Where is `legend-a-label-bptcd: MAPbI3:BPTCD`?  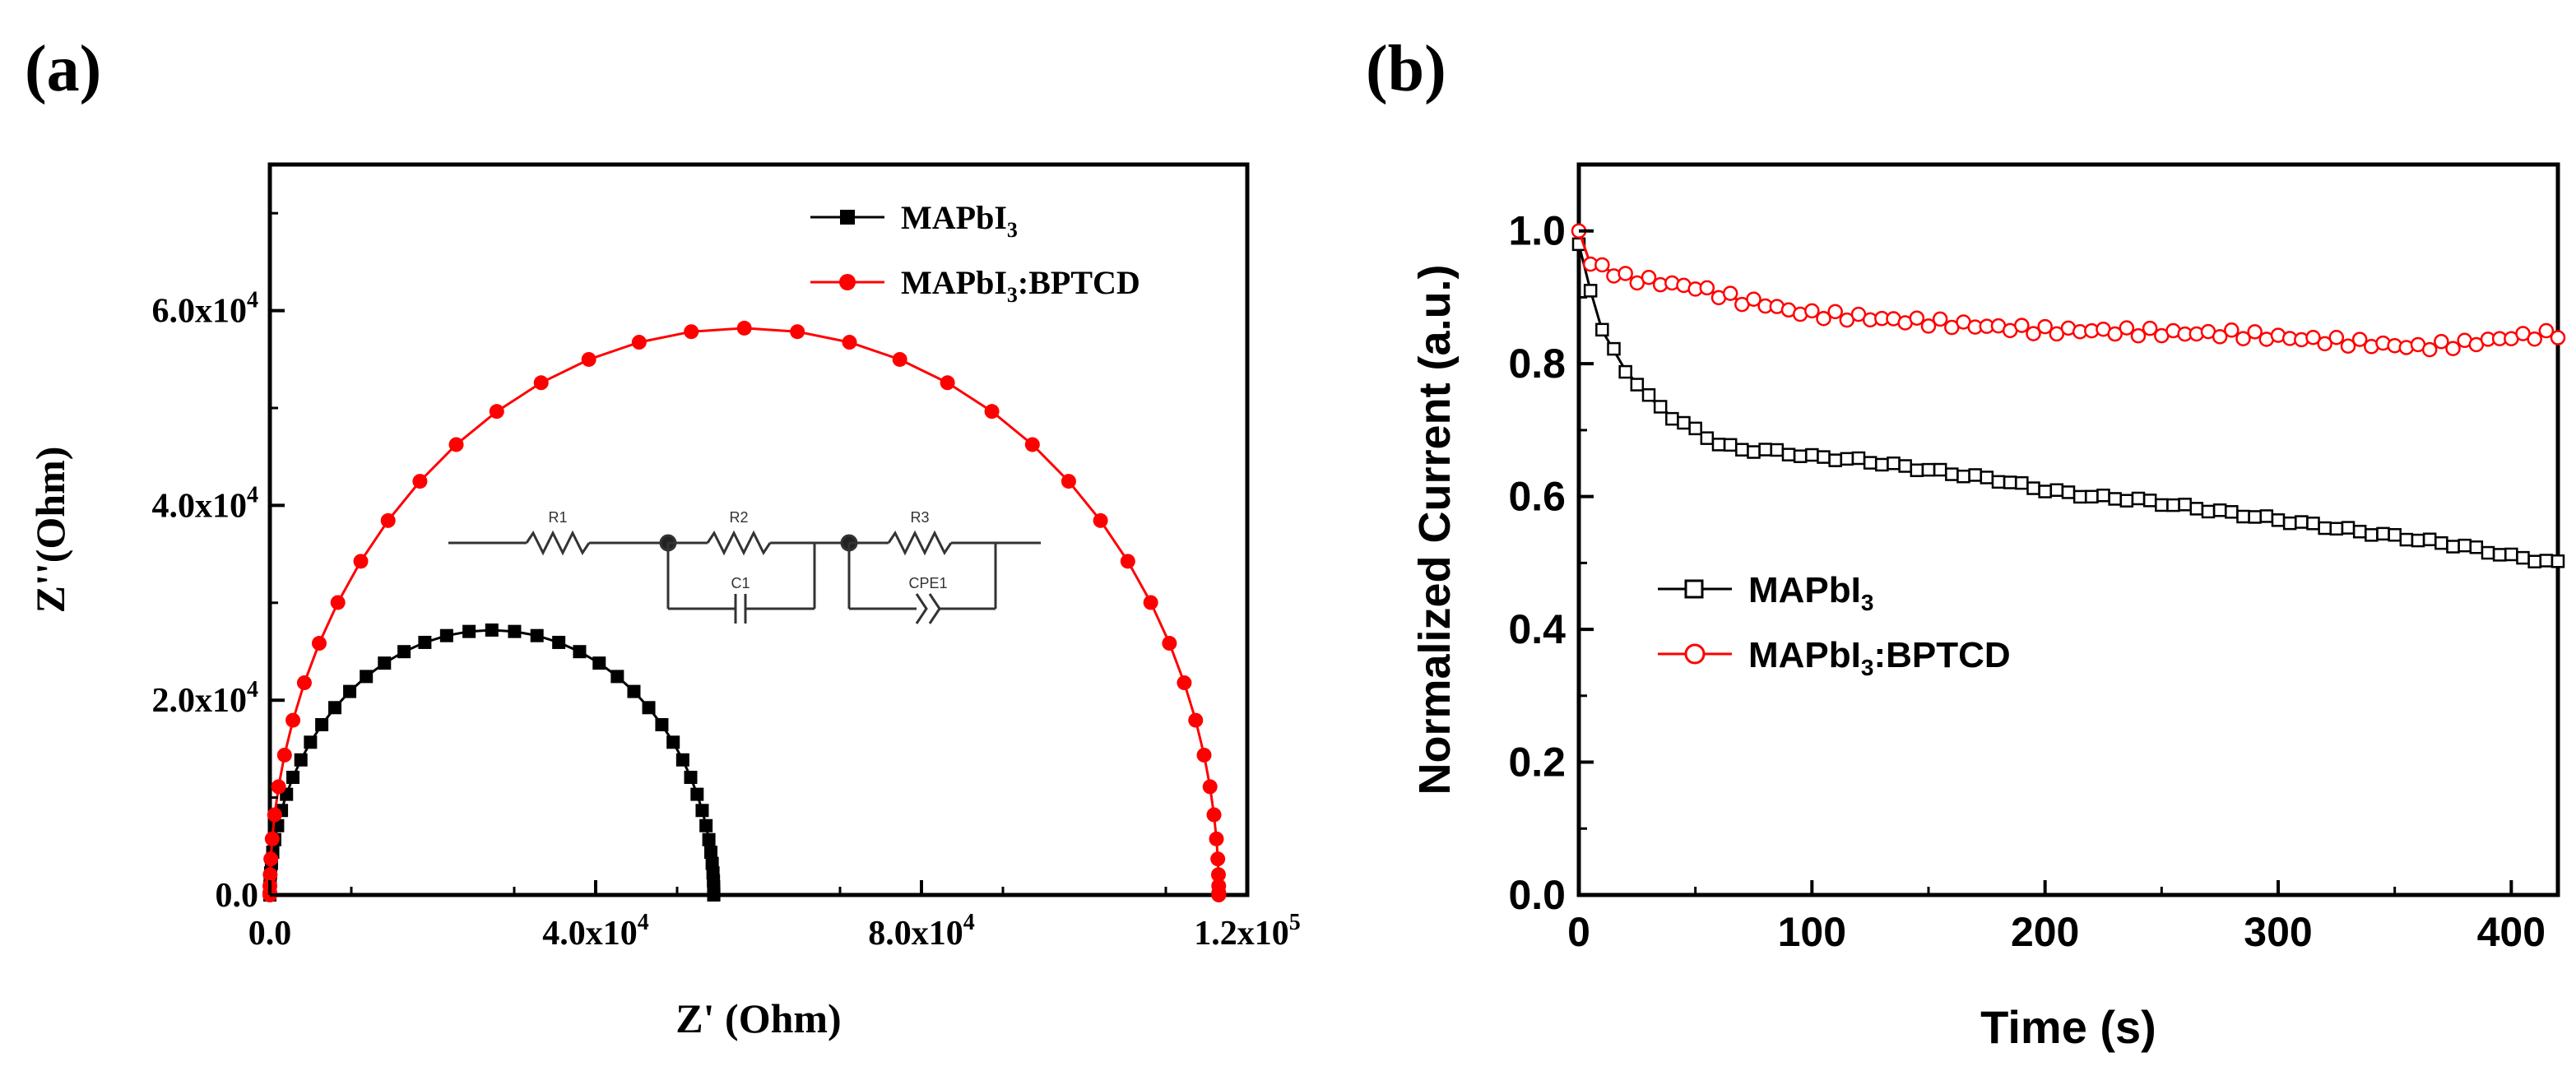 legend-a-label-bptcd: MAPbI3:BPTCD is located at coordinates (1021, 285).